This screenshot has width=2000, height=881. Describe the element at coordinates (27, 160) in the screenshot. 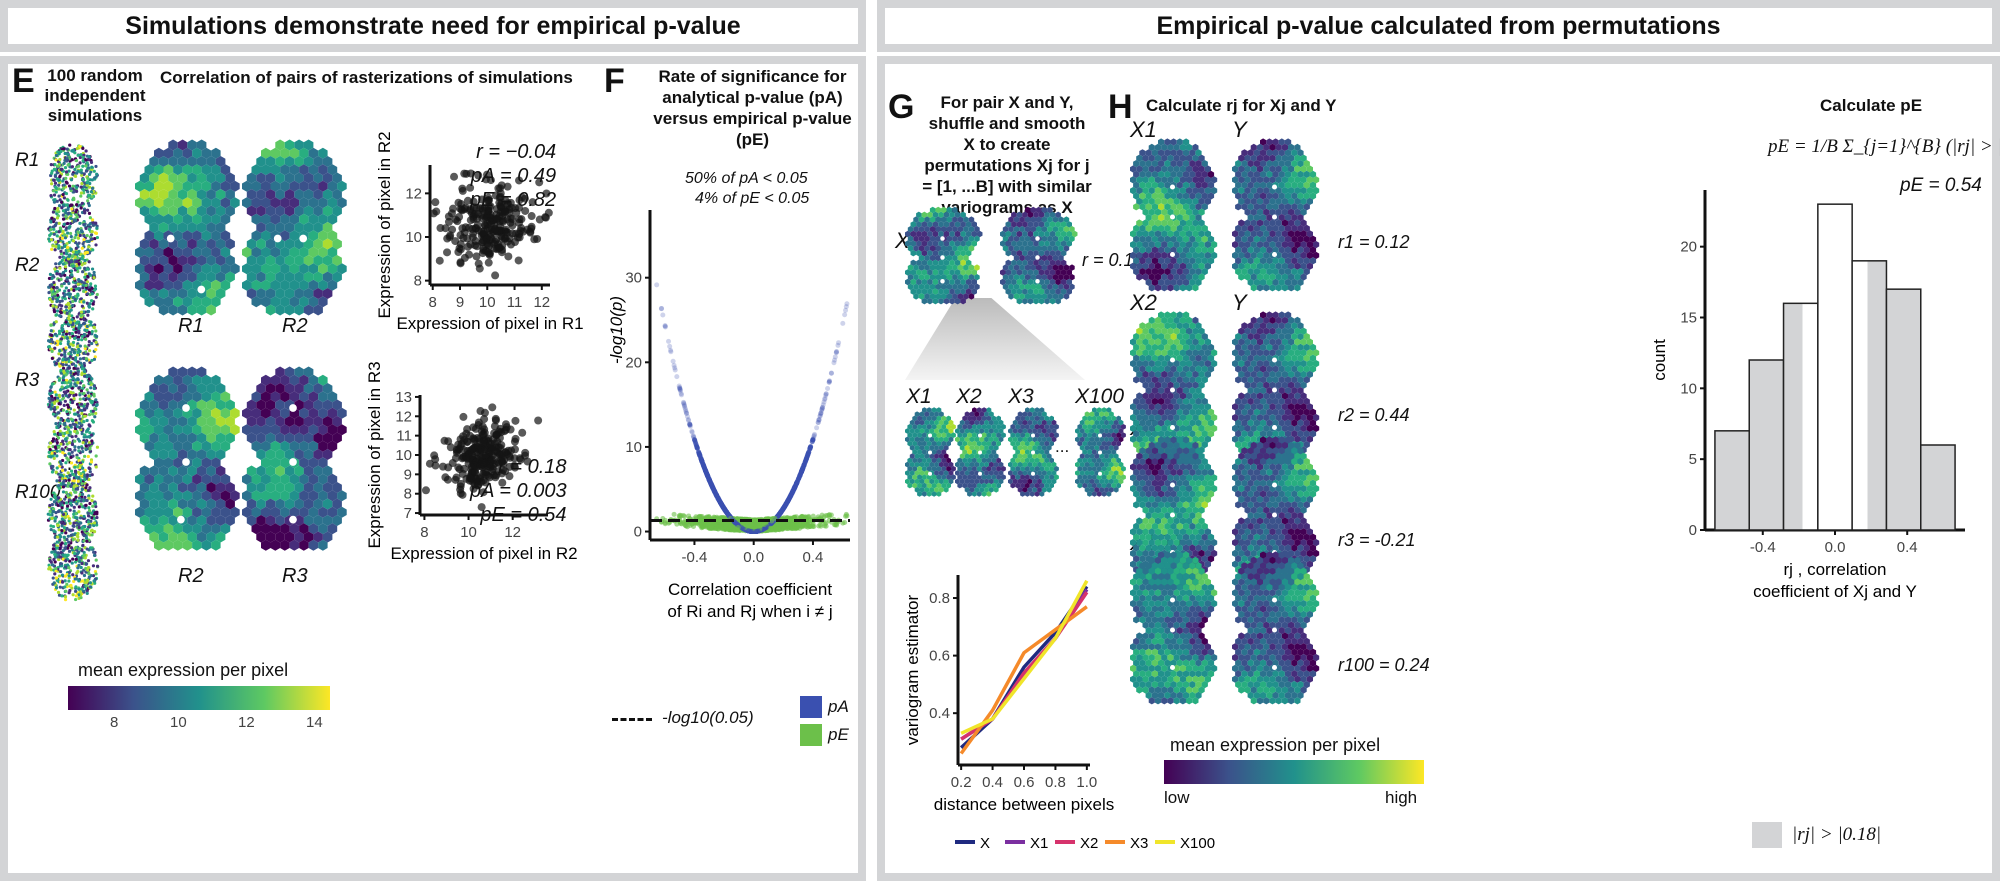

I see `sim-label: R1` at that location.